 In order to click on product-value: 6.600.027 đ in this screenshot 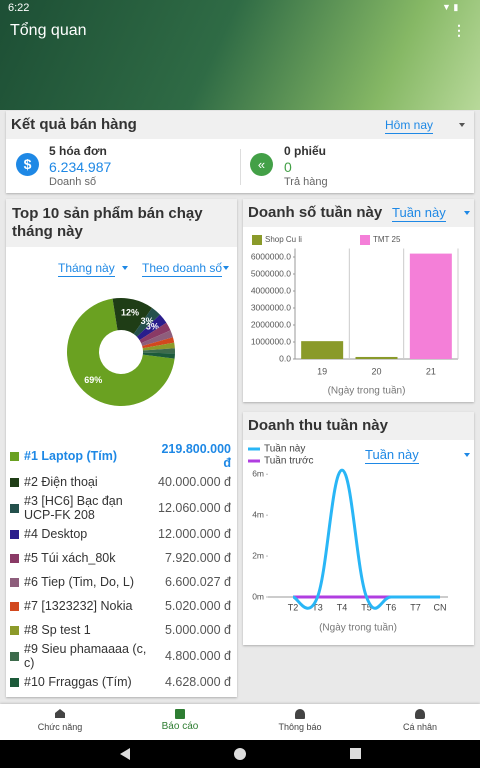, I will do `click(197, 582)`.